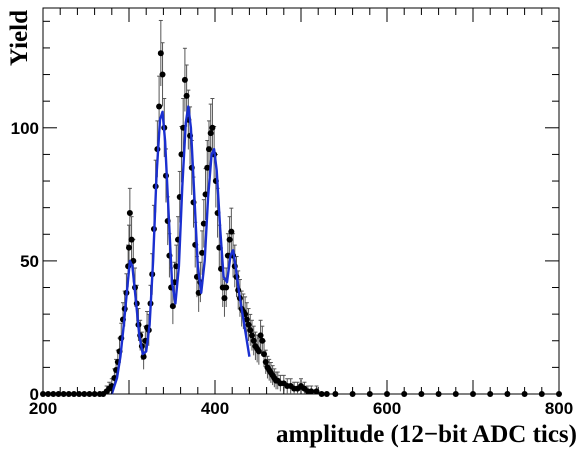  What do you see at coordinates (19, 38) in the screenshot?
I see `y-axis-title: Yield` at bounding box center [19, 38].